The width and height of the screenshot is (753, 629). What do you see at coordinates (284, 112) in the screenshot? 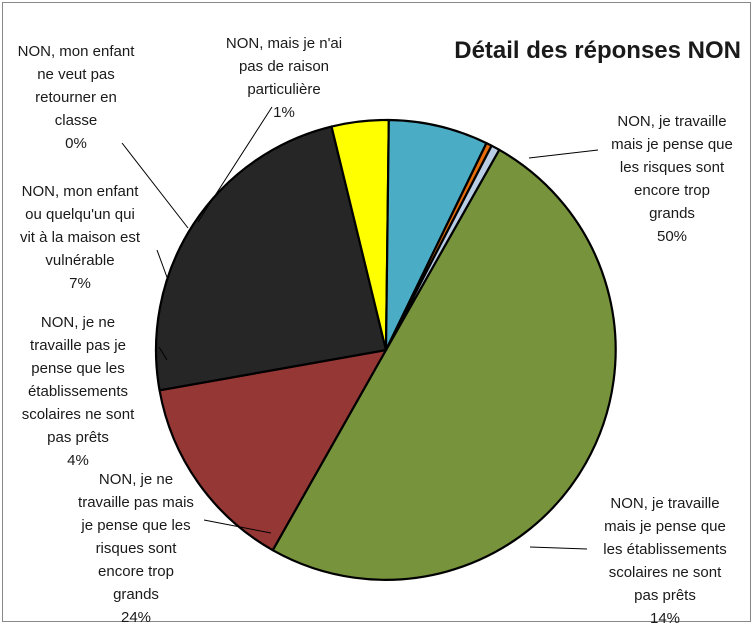
I see `slice-percent: 1%` at bounding box center [284, 112].